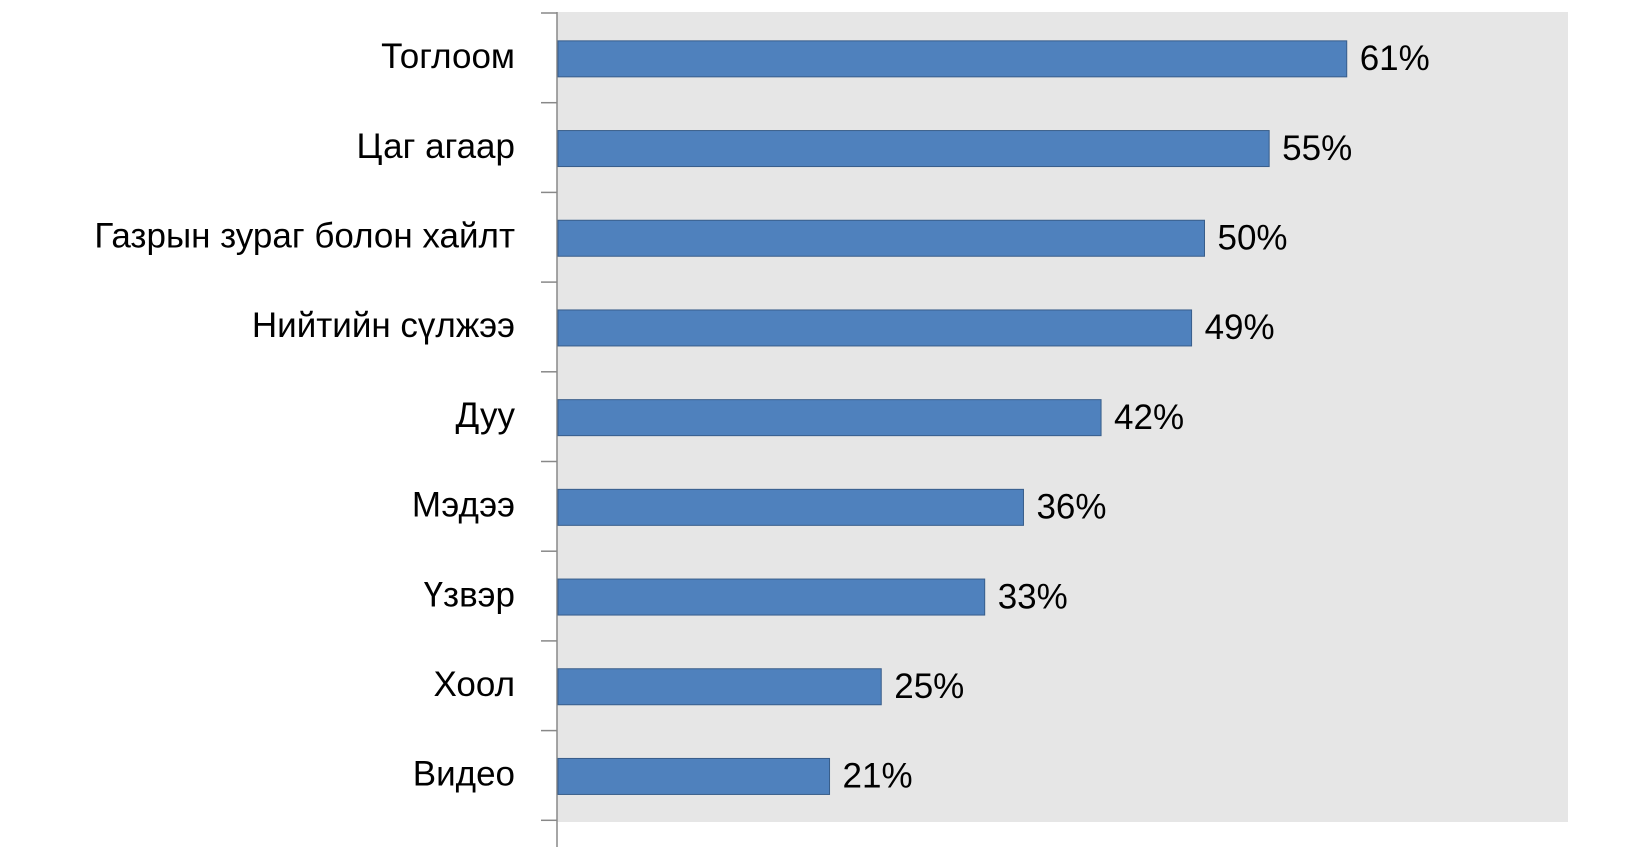  Describe the element at coordinates (1253, 238) in the screenshot. I see `value-label: 50%` at that location.